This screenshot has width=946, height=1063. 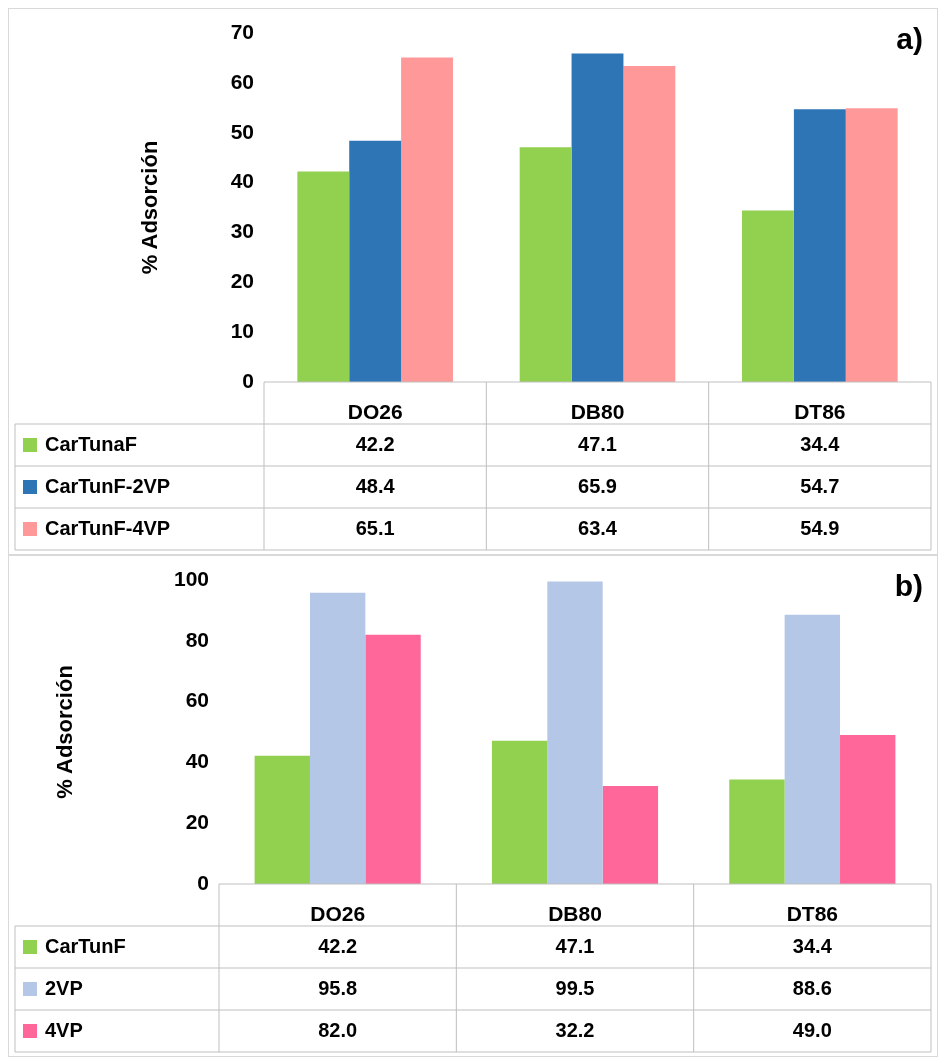 I want to click on legend-label: CarTunF-2VP, so click(x=108, y=485).